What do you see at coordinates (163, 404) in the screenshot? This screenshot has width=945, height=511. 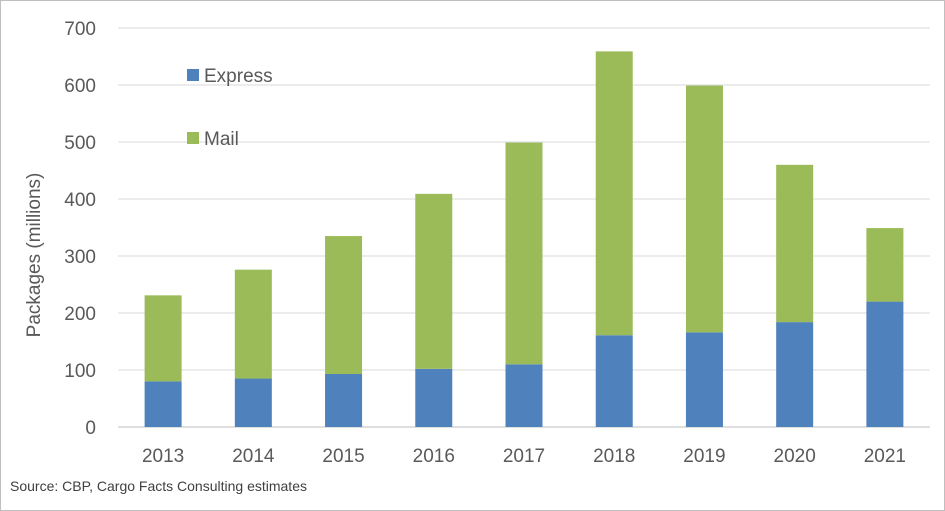 I see `bar-express-2013` at bounding box center [163, 404].